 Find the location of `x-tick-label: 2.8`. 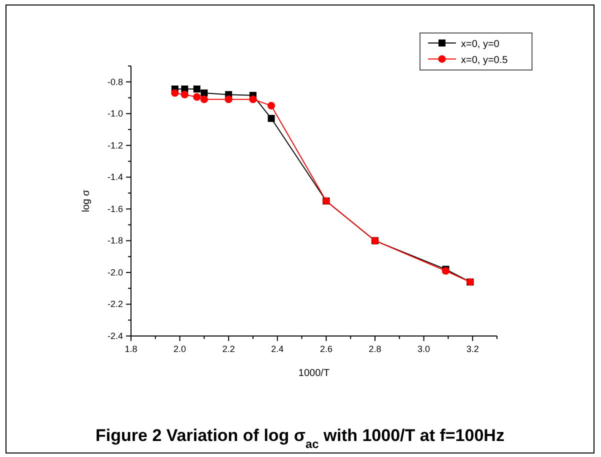

x-tick-label: 2.8 is located at coordinates (375, 349).